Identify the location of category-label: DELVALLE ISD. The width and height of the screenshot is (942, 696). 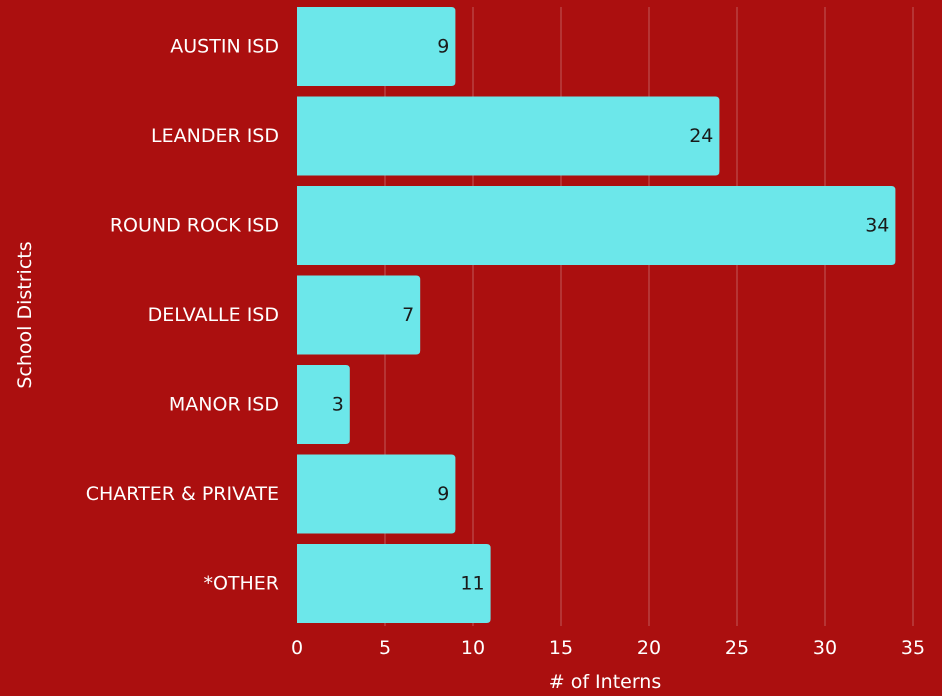
(213, 315).